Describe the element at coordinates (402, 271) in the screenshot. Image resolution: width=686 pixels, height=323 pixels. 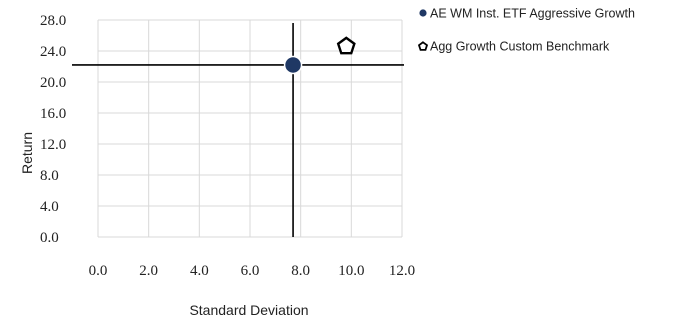
I see `x-tick-label: 12.0` at that location.